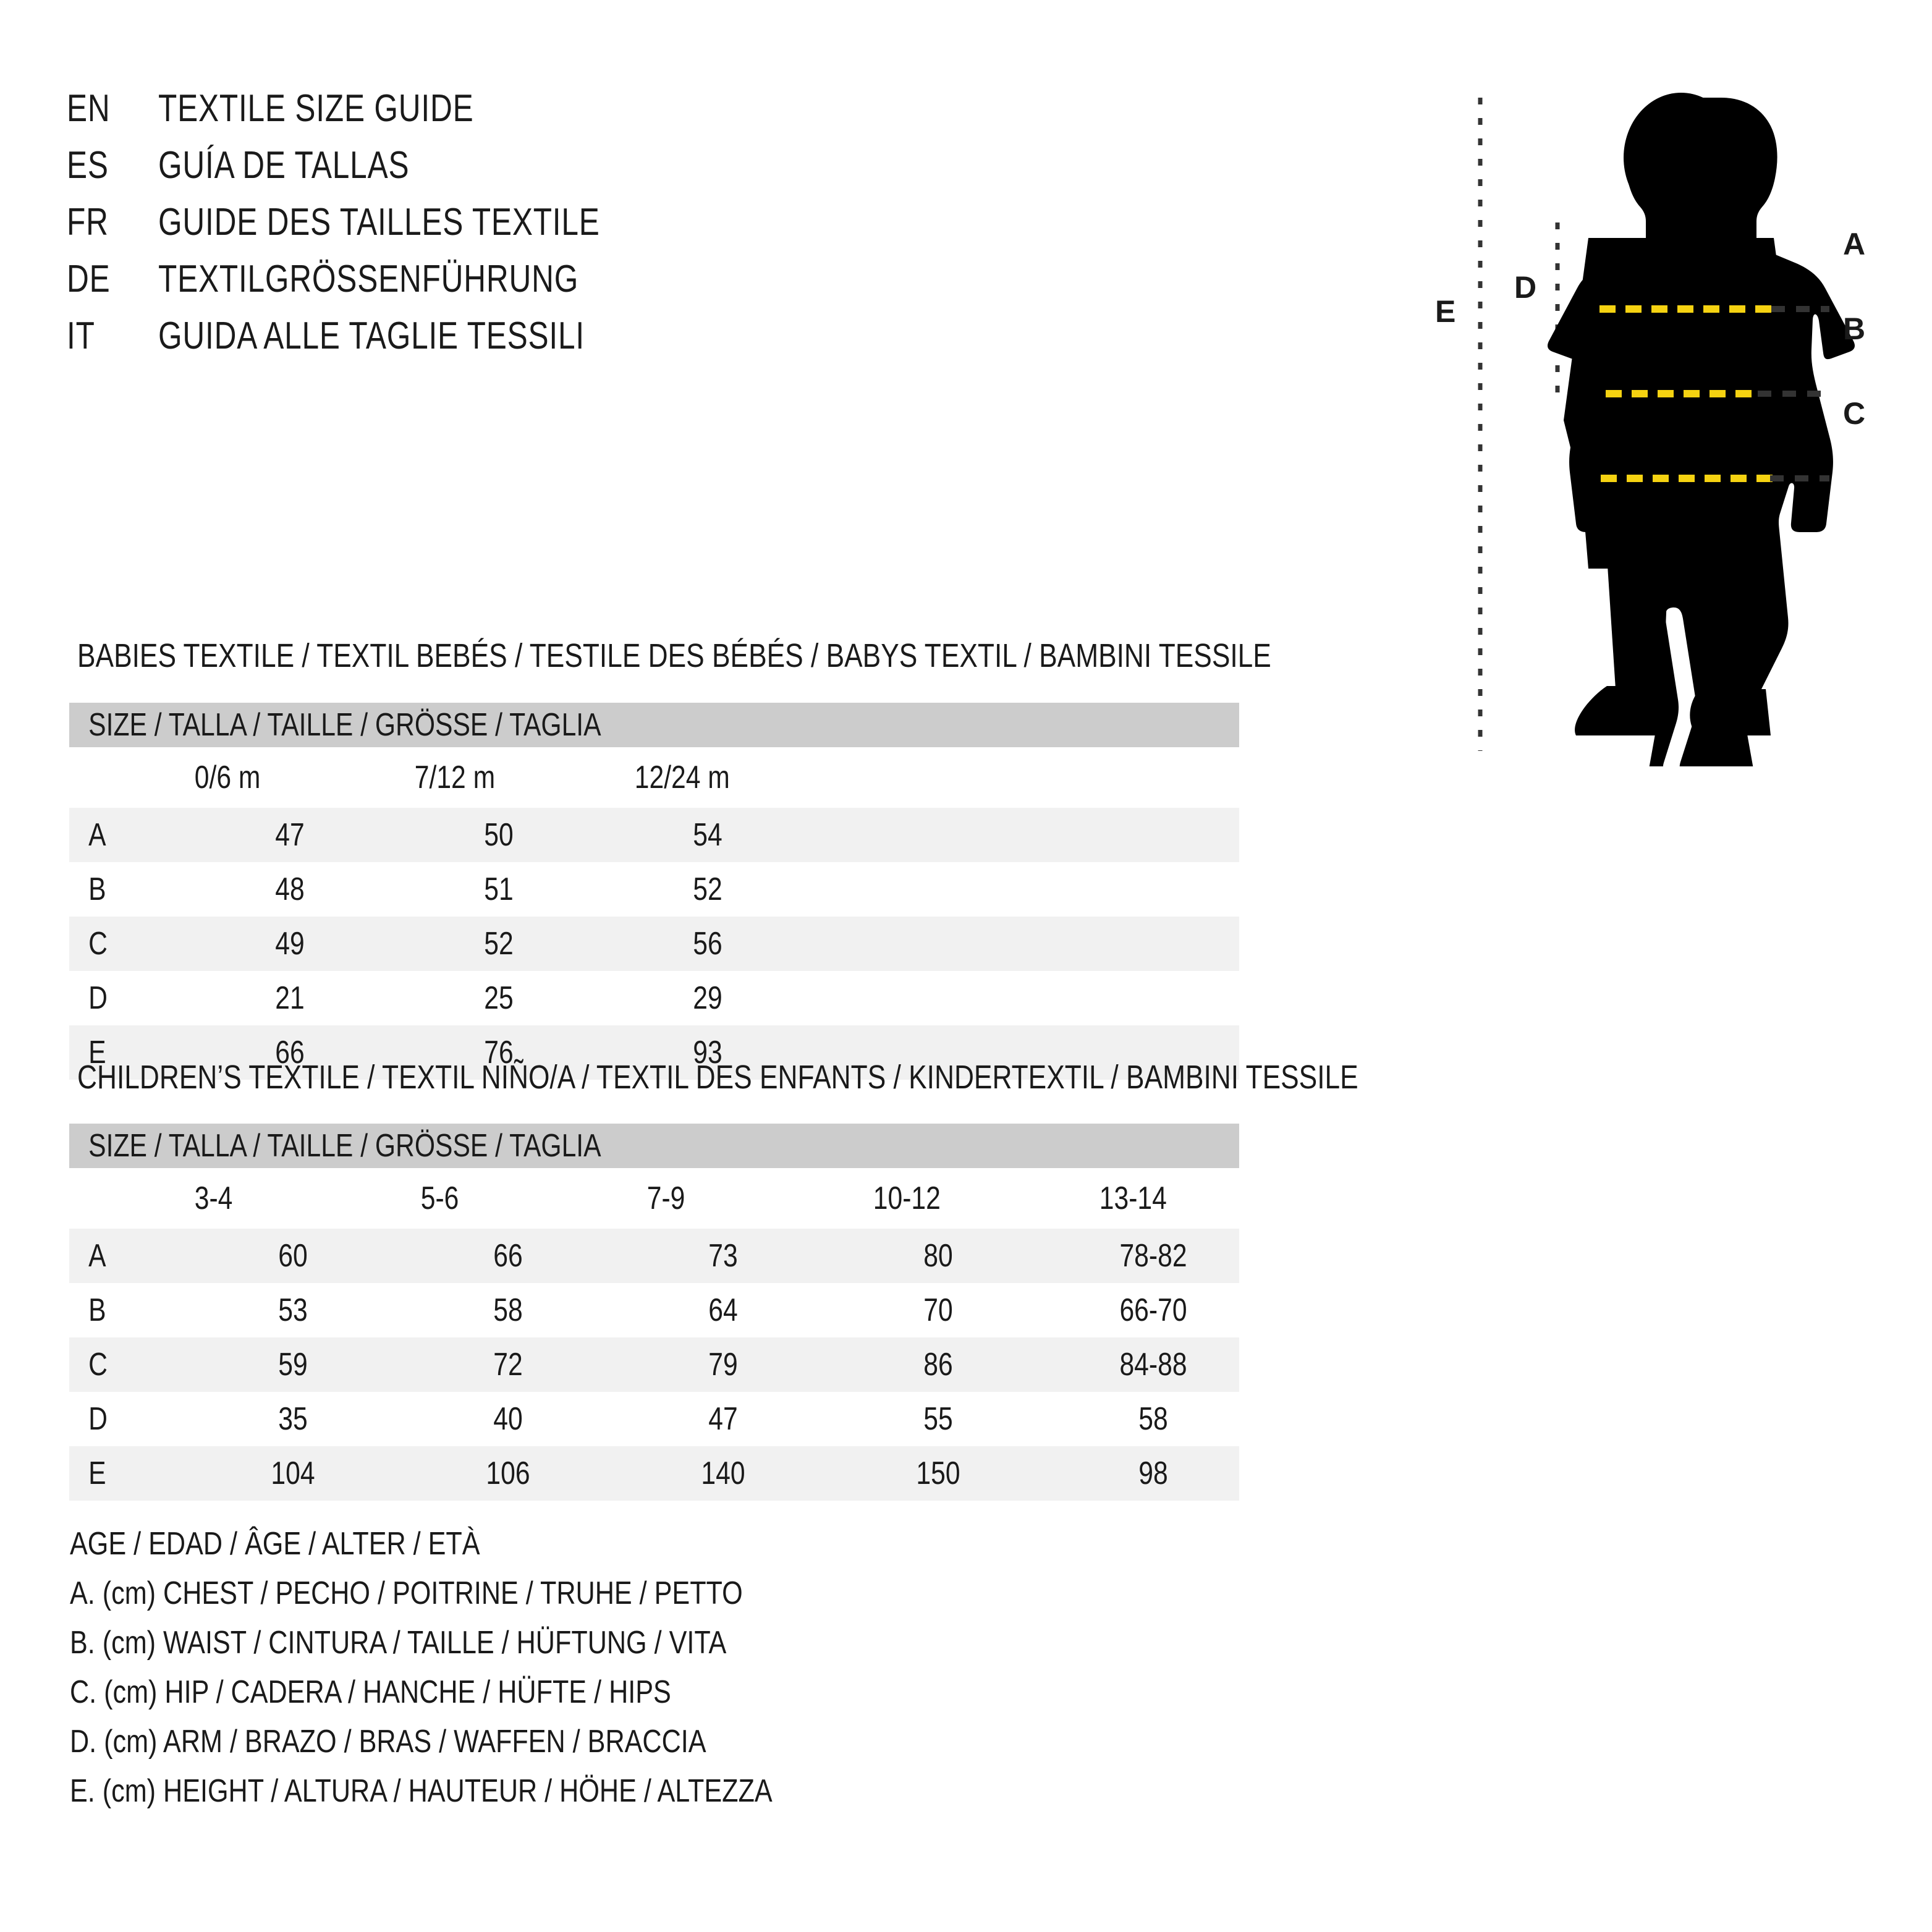 The width and height of the screenshot is (1932, 1932). I want to click on table-cell: 54, so click(707, 835).